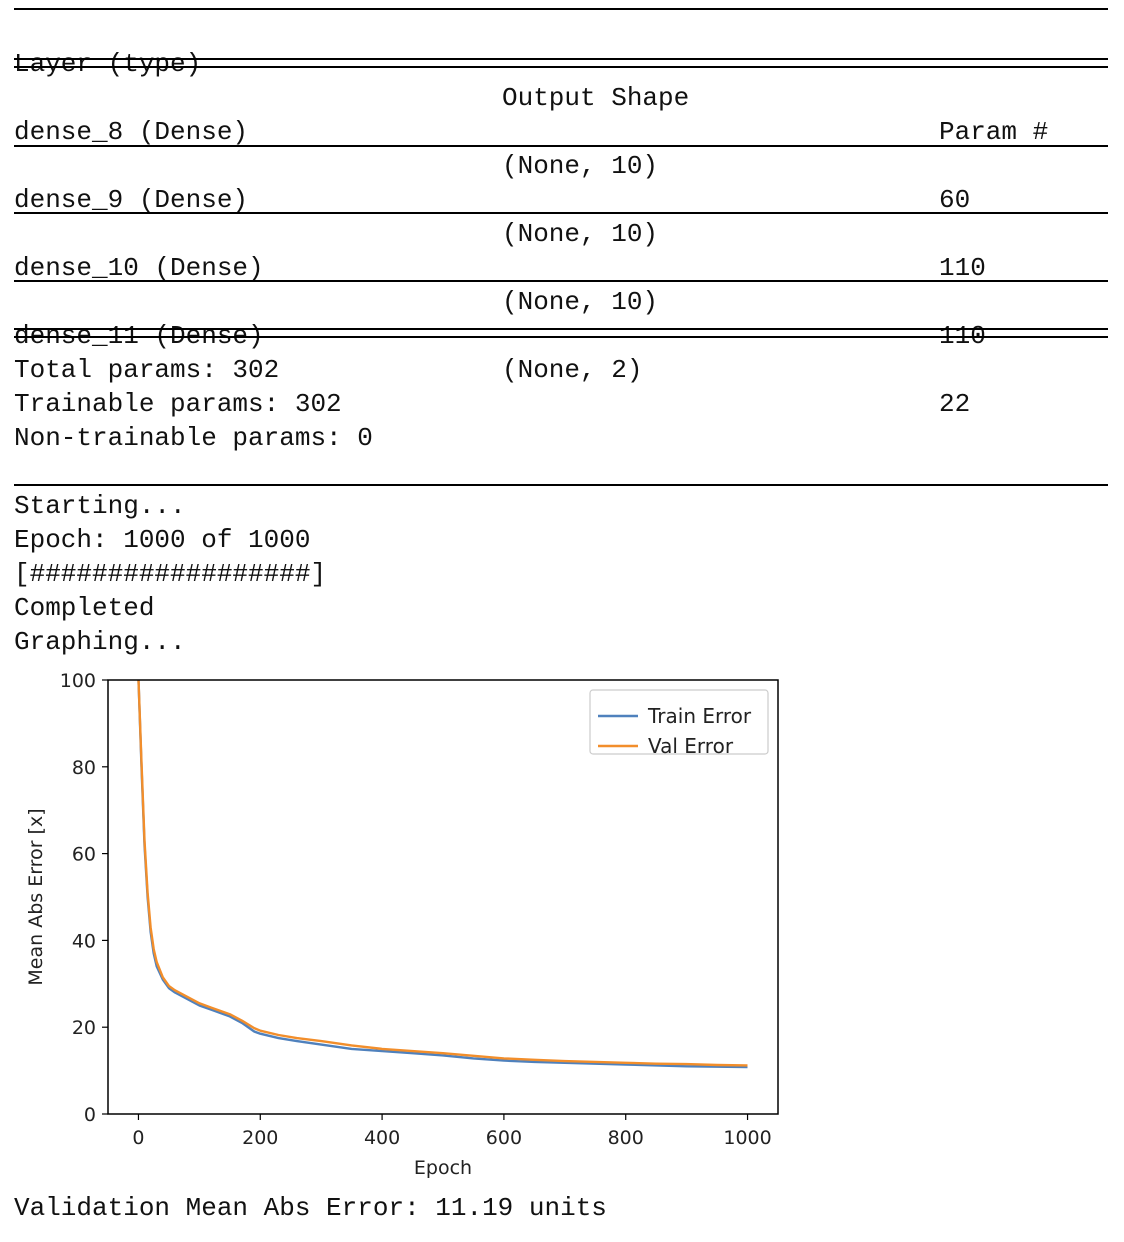 The width and height of the screenshot is (1124, 1242). What do you see at coordinates (504, 1138) in the screenshot?
I see `x-tick-label: 600` at bounding box center [504, 1138].